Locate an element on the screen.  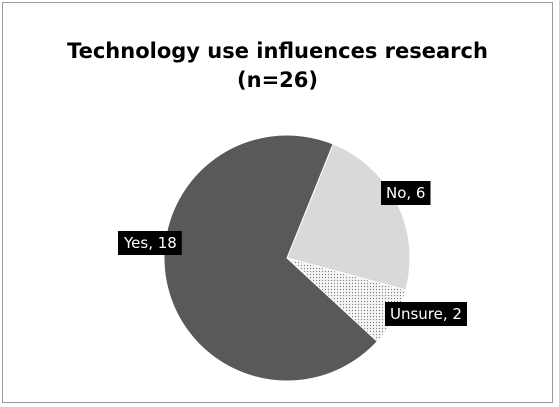
slice-label-text: No, 6 is located at coordinates (405, 193).